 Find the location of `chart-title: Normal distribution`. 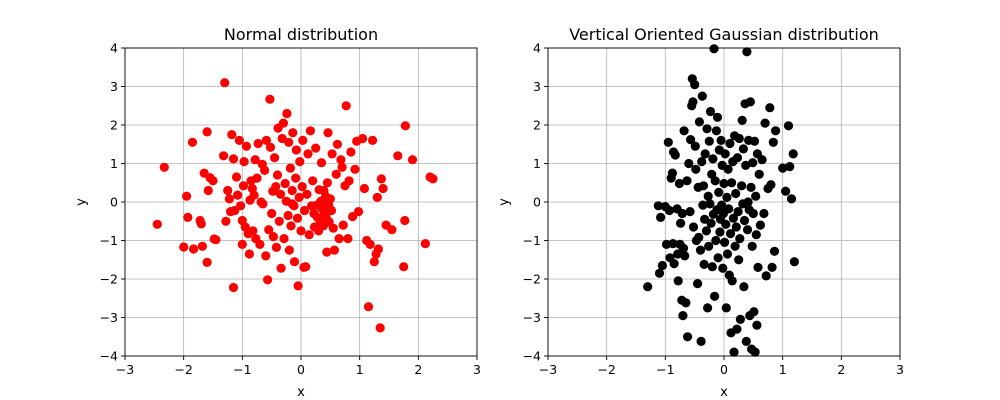

chart-title: Normal distribution is located at coordinates (301, 34).